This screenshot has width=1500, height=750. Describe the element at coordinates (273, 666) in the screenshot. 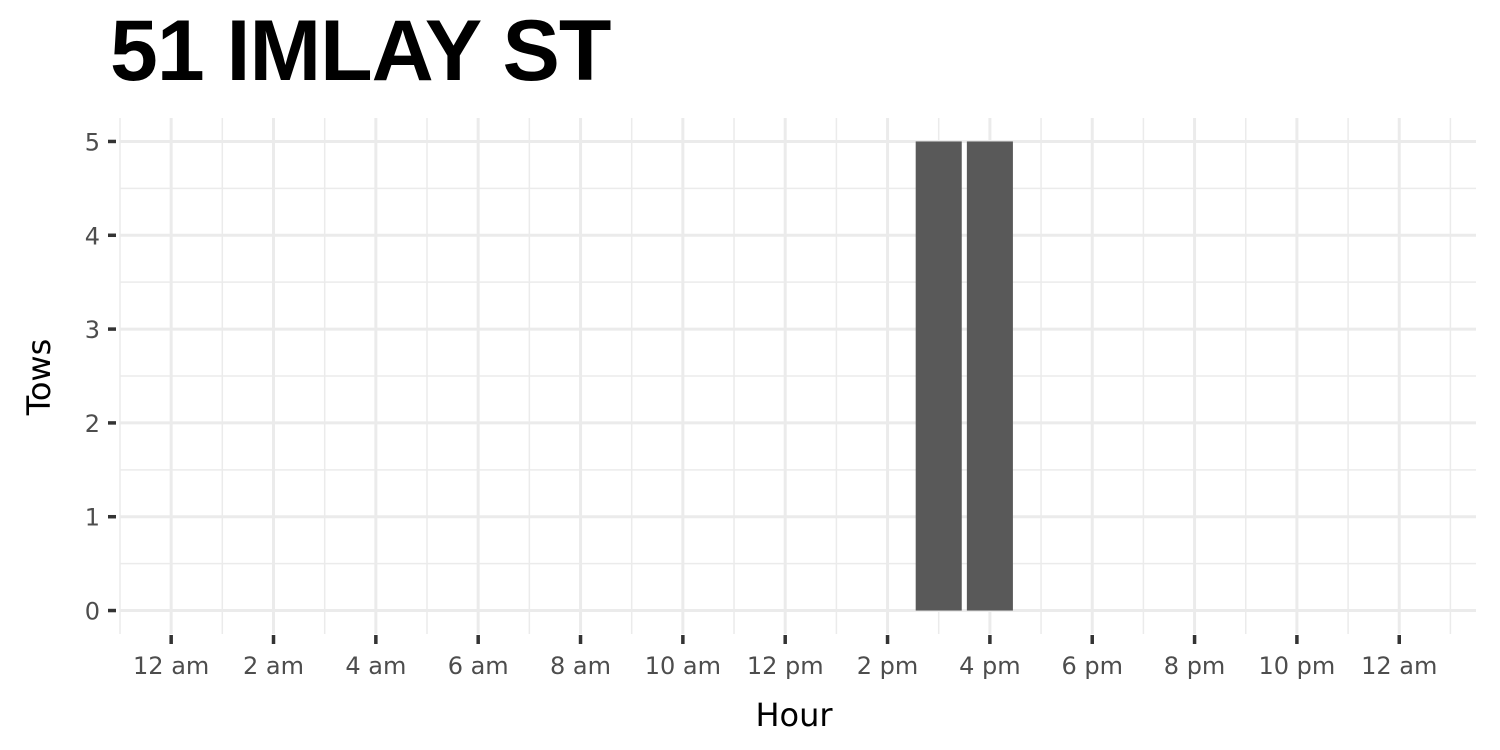

I see `x-tick-label: 2 am` at that location.